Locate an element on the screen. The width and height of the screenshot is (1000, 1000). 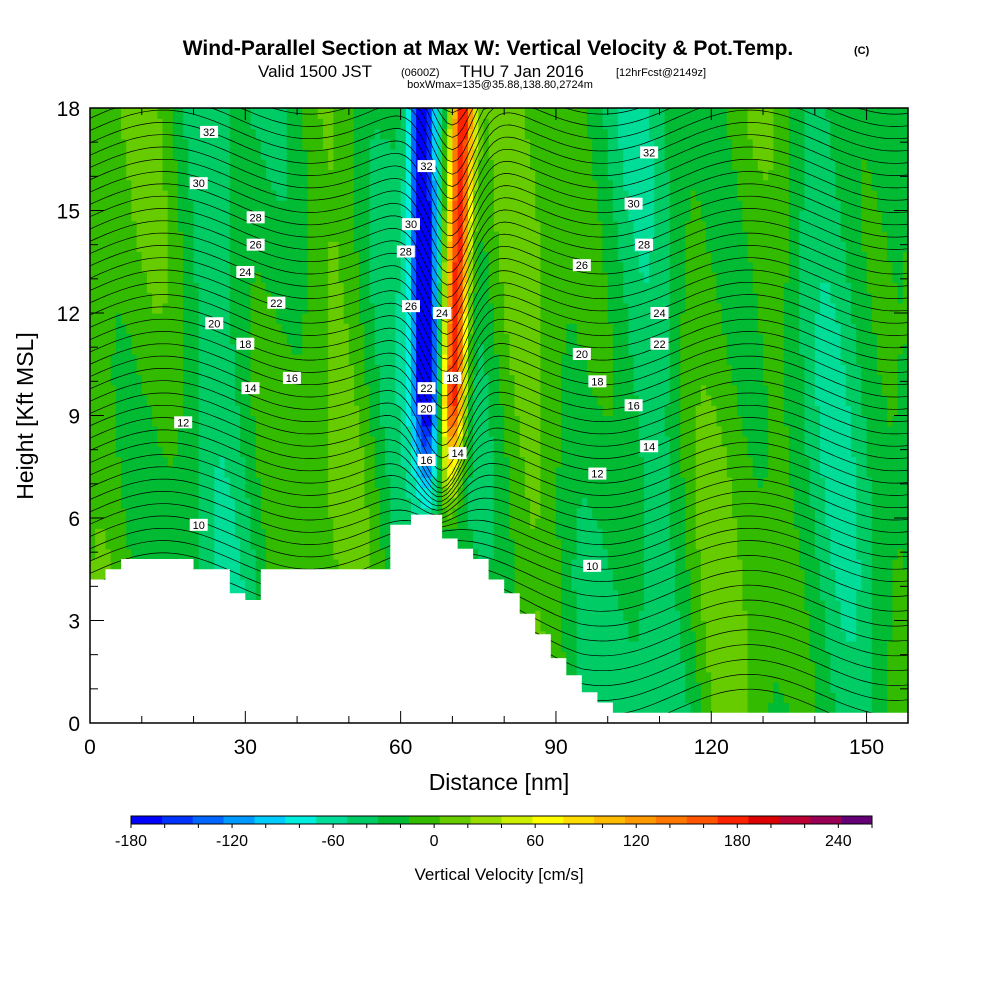
colorbar-tick-label: 120 is located at coordinates (636, 841).